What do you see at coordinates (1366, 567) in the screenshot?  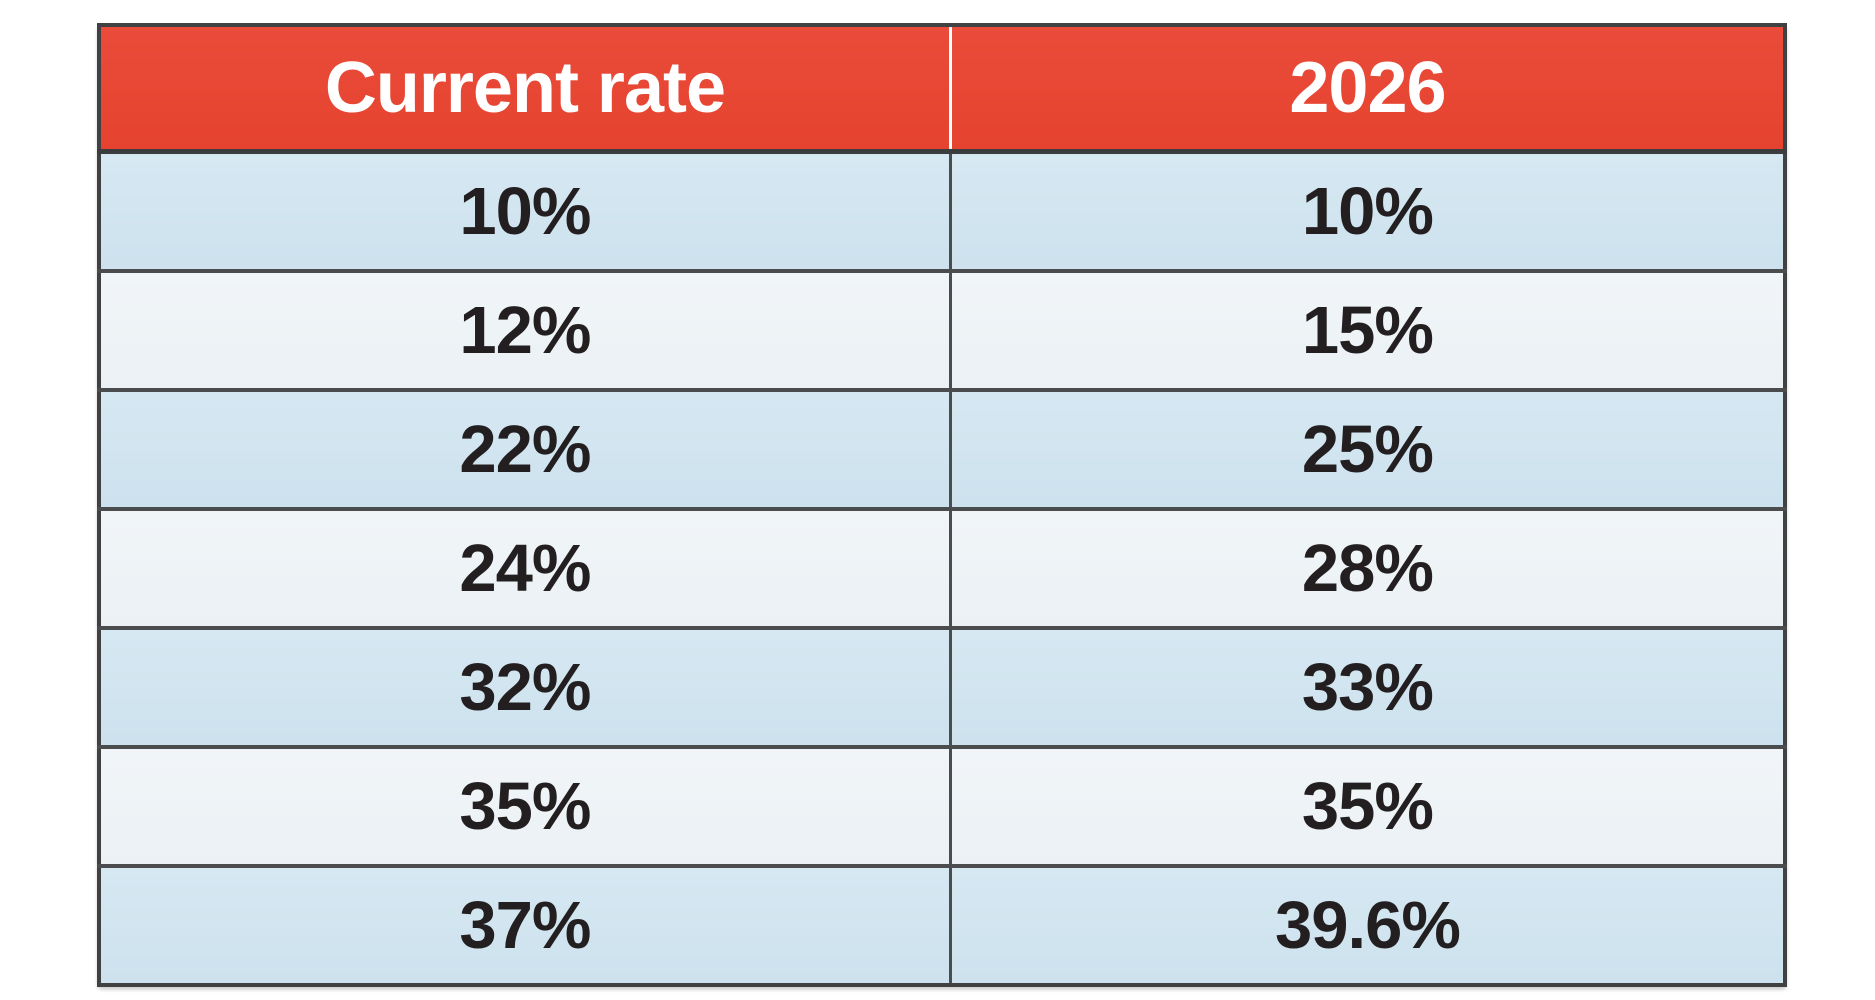 I see `table-cell-2026: 28%` at bounding box center [1366, 567].